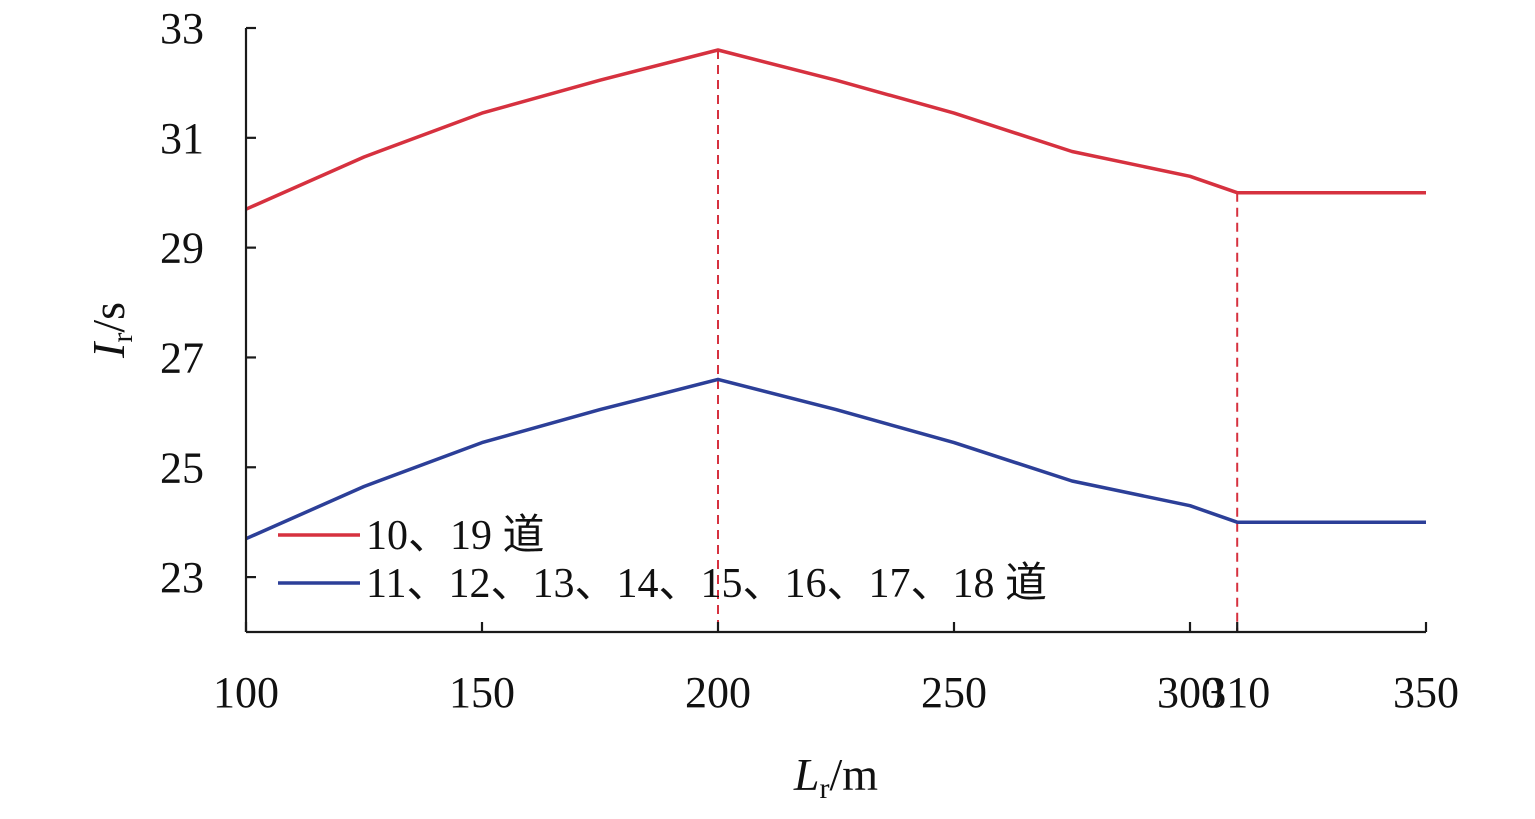 The width and height of the screenshot is (1535, 819). Describe the element at coordinates (182, 248) in the screenshot. I see `y-tick-label: 29` at that location.